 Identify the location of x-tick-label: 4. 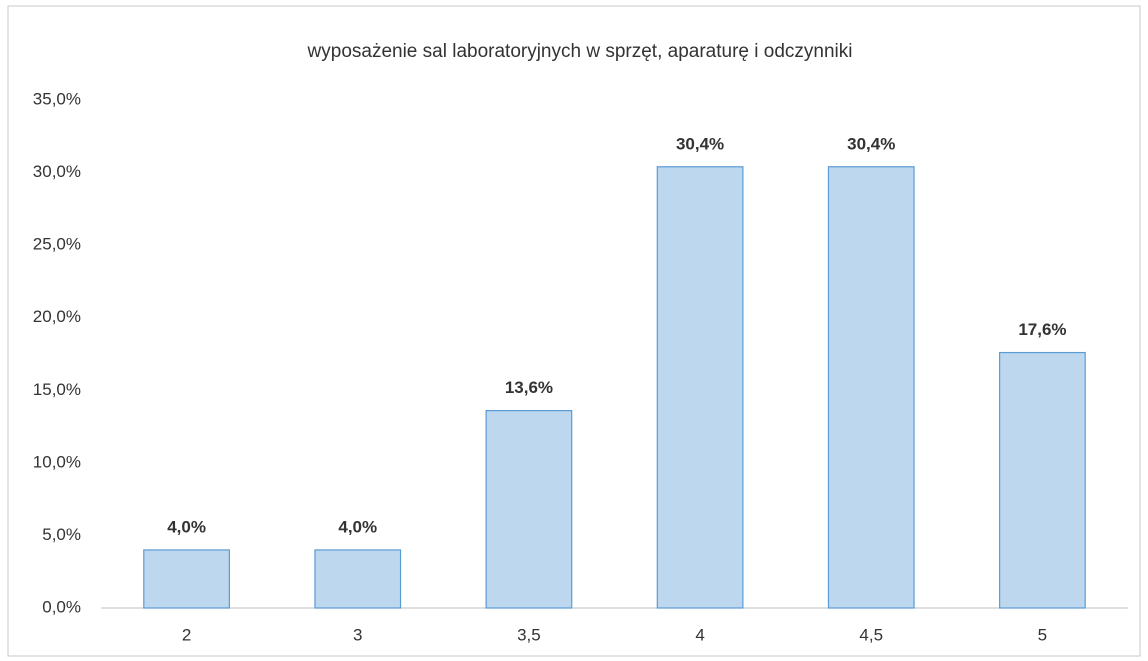
(699, 634).